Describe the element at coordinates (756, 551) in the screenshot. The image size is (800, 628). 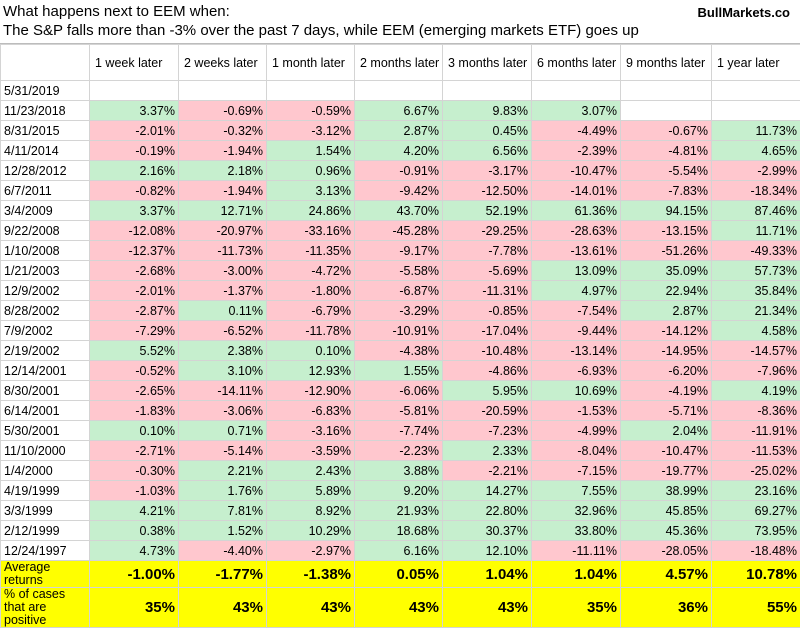
I see `value-cell: -18.48%` at that location.